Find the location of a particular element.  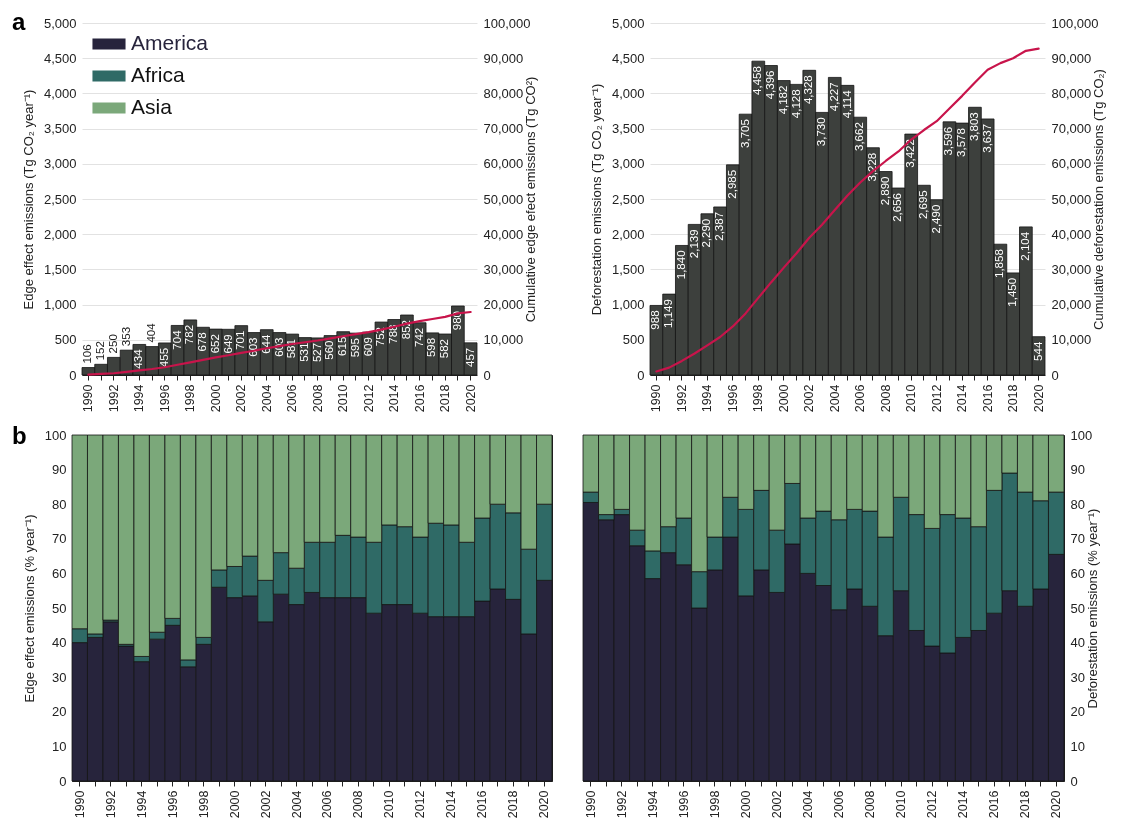

data-label: 3,422 is located at coordinates (910, 153).